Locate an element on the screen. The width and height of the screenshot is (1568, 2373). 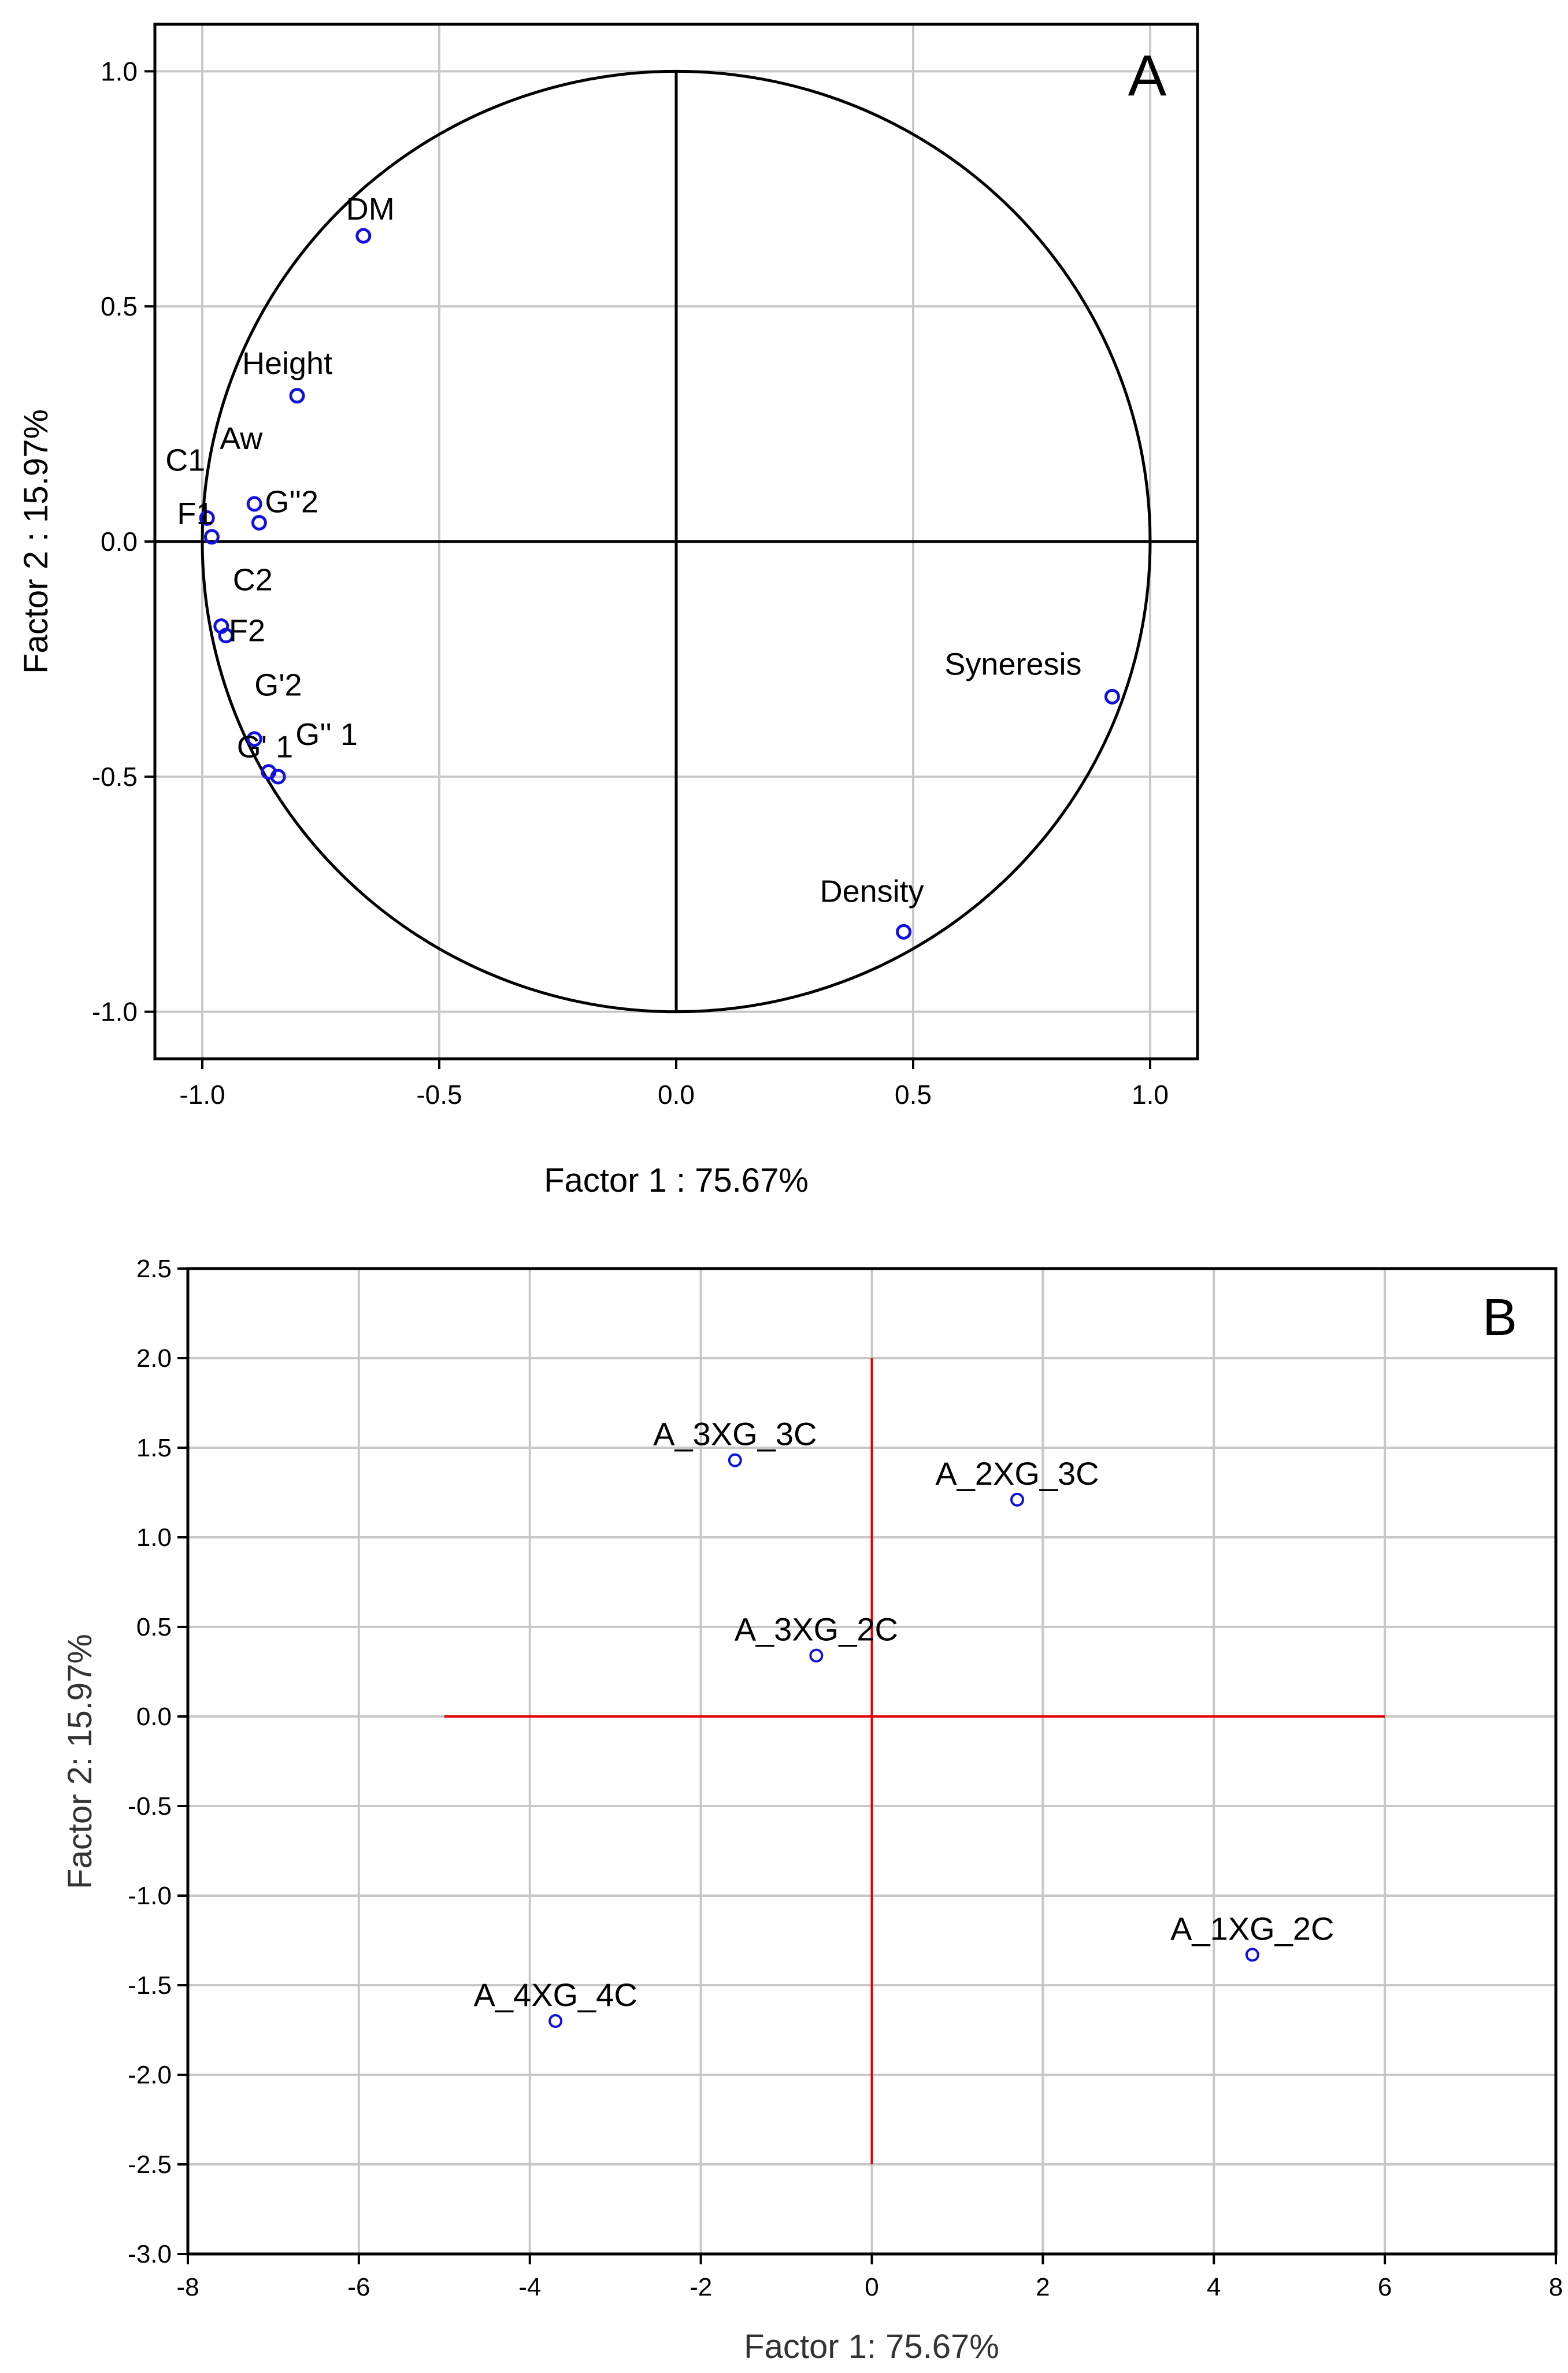
panel-a-y-axis-title: Factor 2 : 15.97% is located at coordinates (36, 541).